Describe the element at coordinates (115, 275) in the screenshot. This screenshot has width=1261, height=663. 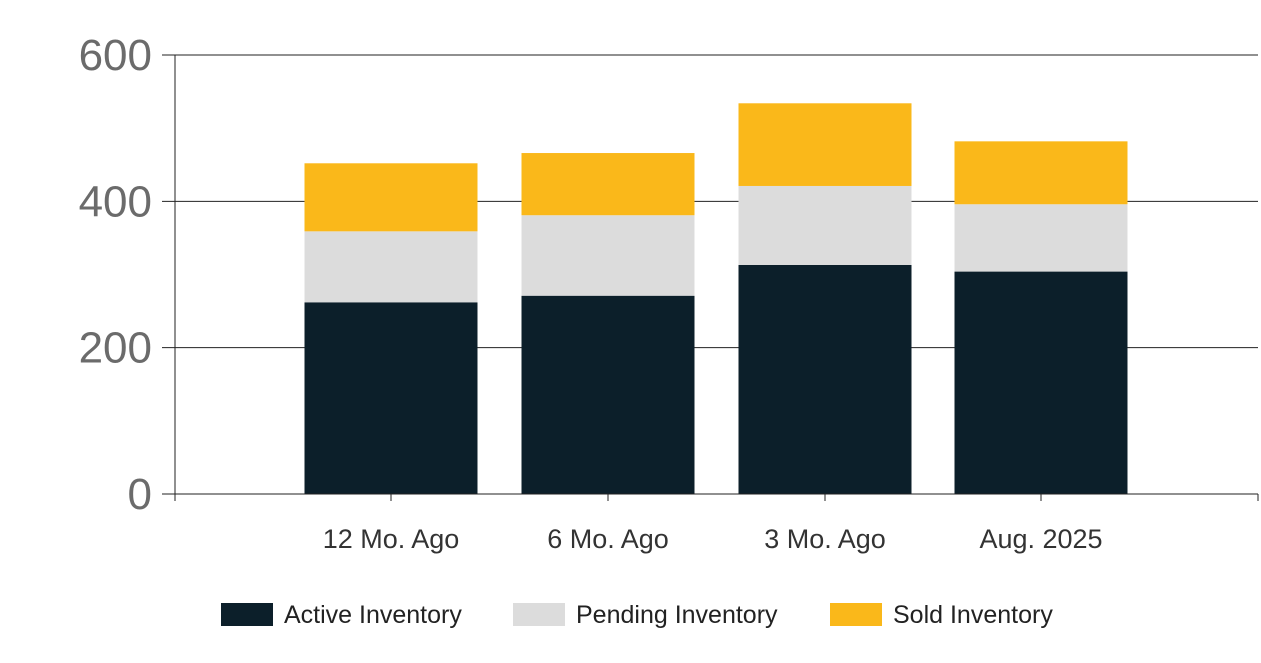
I see `y-tick-labels: 0 200 400 600` at that location.